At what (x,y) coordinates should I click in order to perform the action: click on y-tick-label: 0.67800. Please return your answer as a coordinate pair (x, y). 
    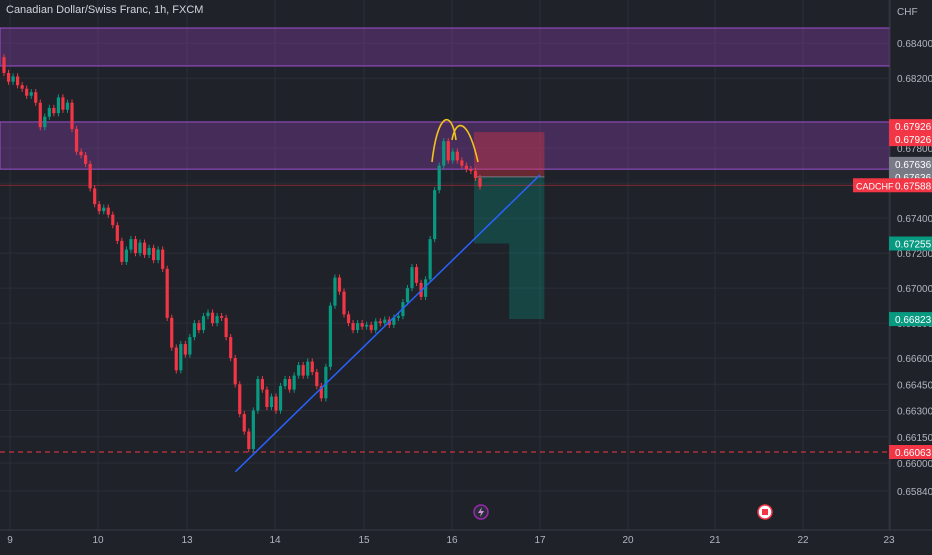
    Looking at the image, I should click on (914, 149).